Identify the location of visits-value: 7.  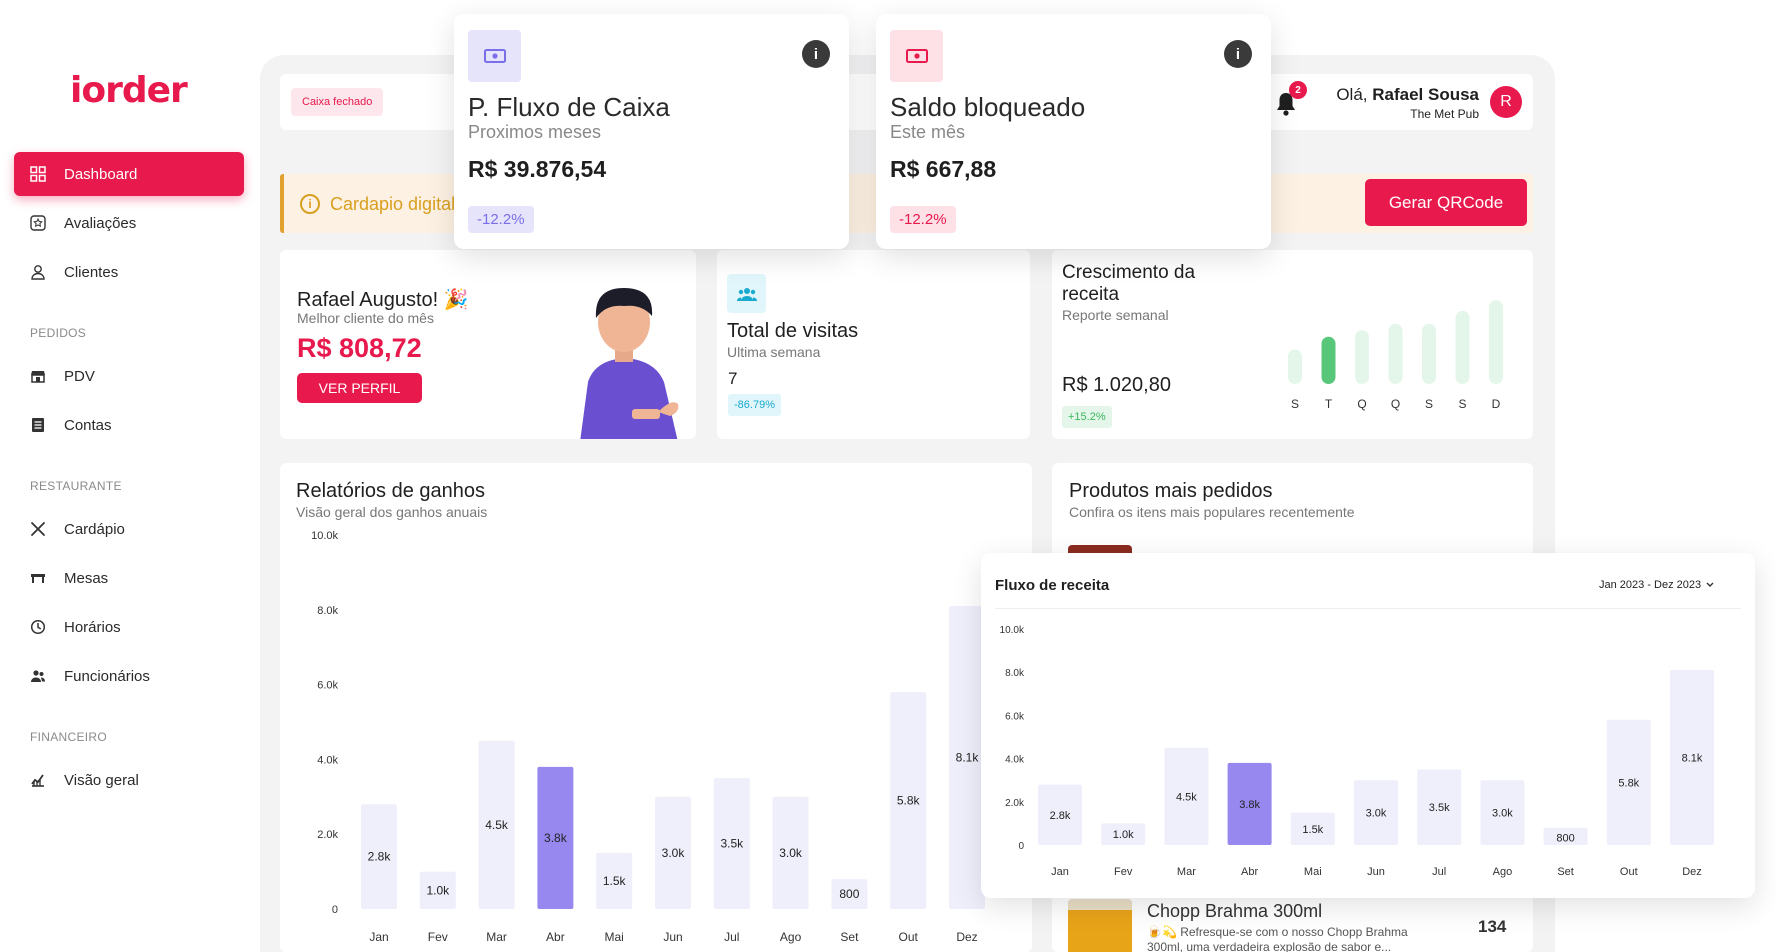
(733, 378).